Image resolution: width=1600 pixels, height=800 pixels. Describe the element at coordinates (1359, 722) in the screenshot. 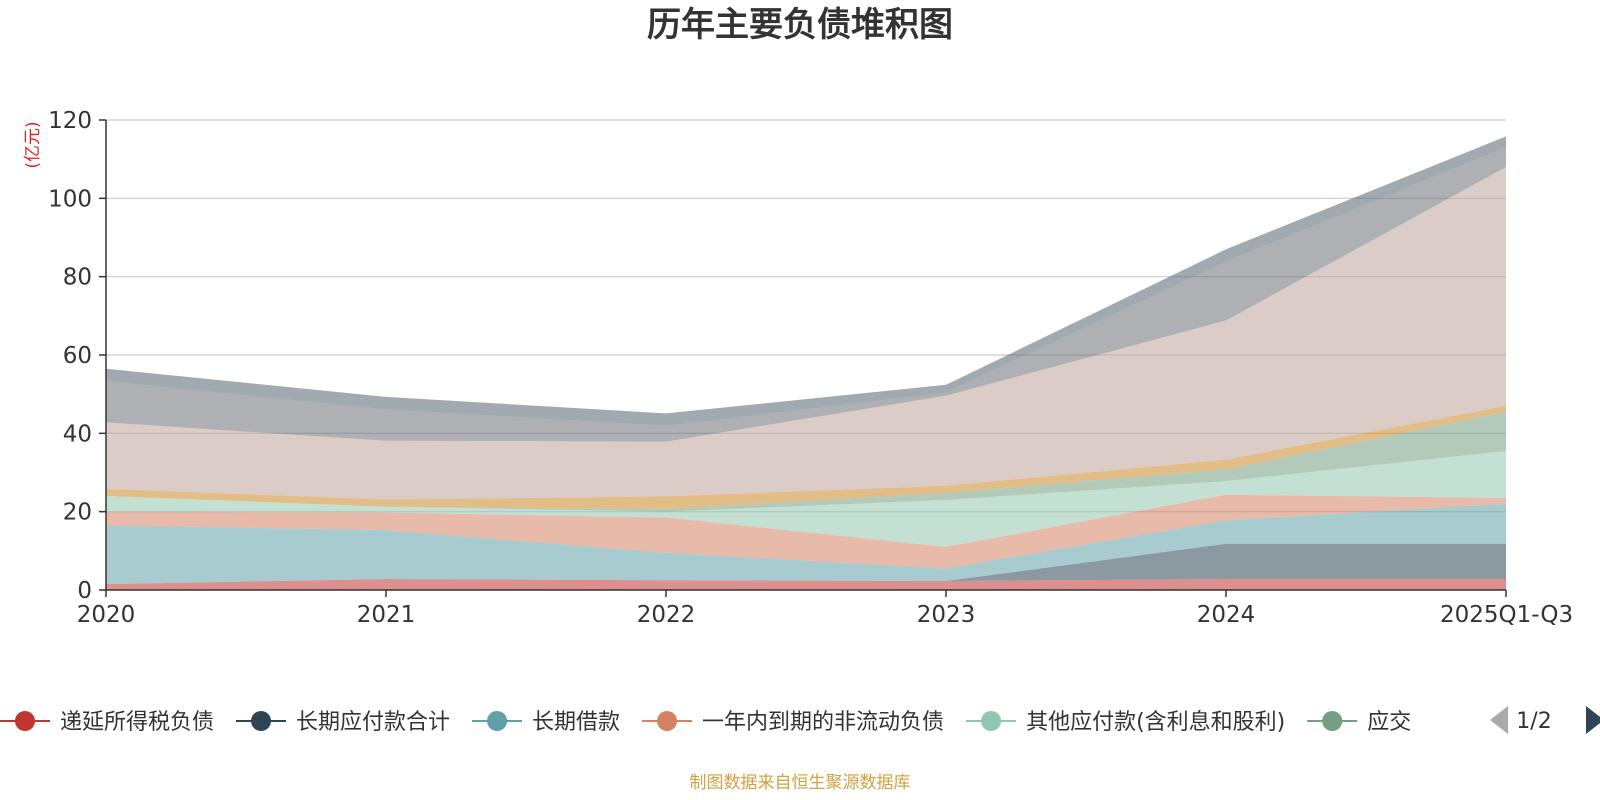

I see `legend-item: 应交` at that location.